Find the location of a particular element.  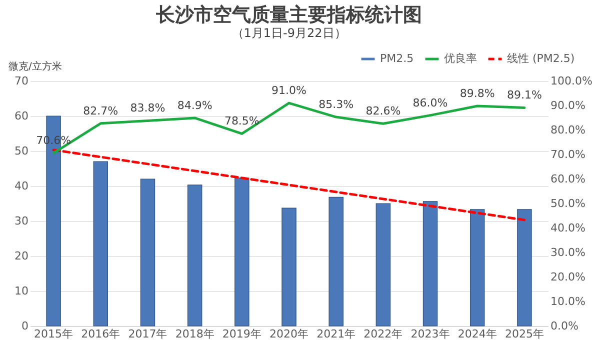

x-tick-label: 2018年 is located at coordinates (194, 334).